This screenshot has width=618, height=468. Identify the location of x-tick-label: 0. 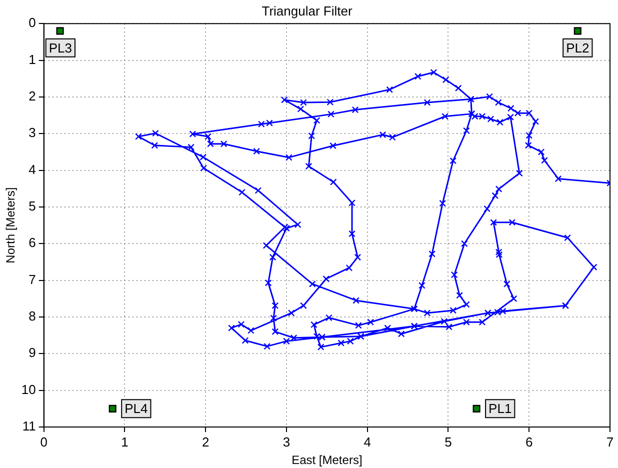
(44, 442).